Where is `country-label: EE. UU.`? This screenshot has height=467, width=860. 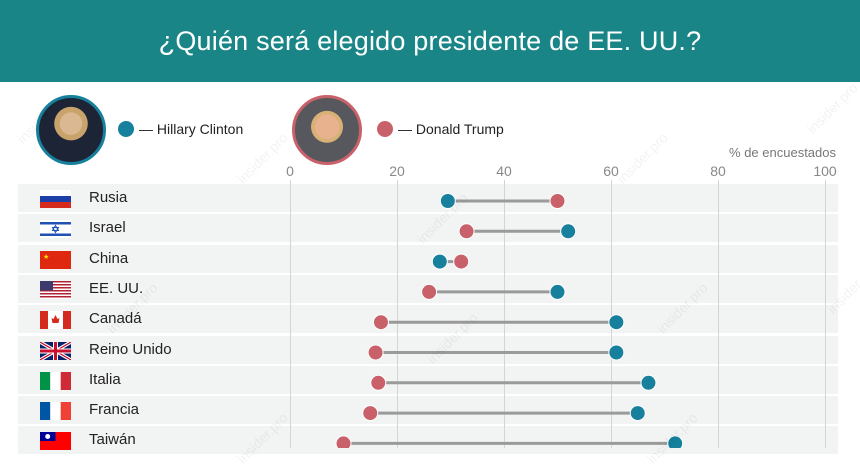
country-label: EE. UU. is located at coordinates (116, 288).